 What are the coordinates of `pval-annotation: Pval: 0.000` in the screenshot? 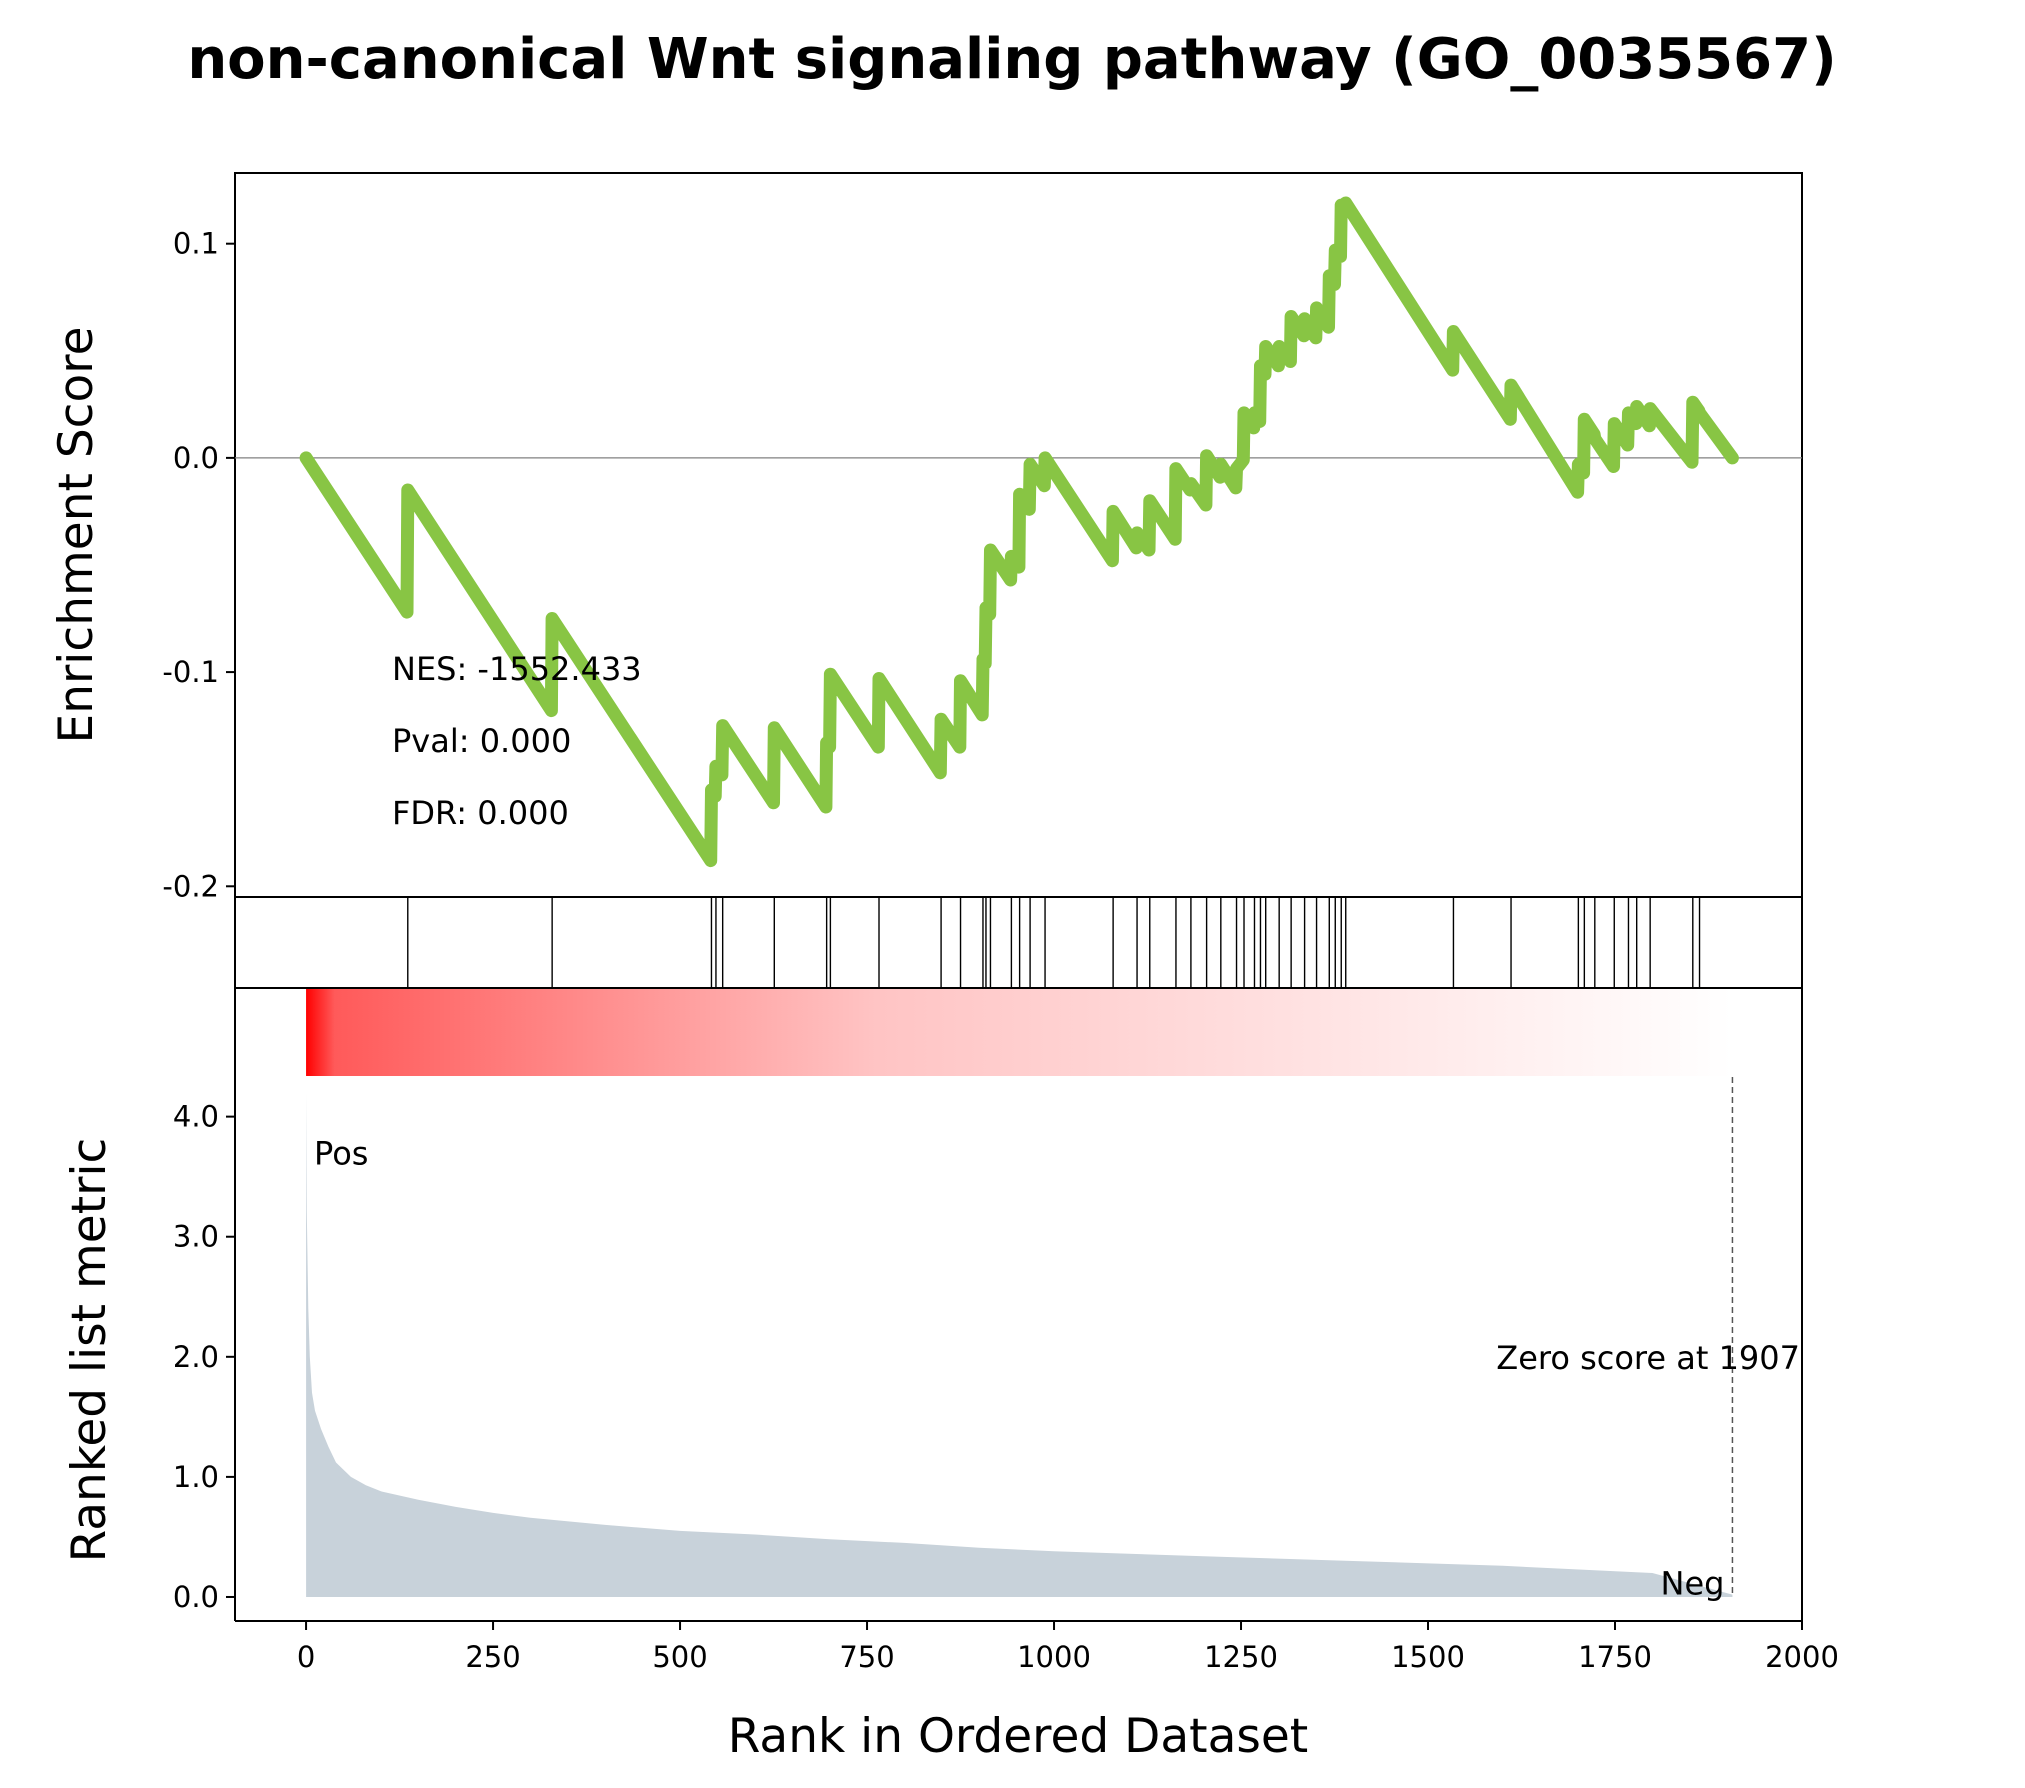 It's located at (481, 741).